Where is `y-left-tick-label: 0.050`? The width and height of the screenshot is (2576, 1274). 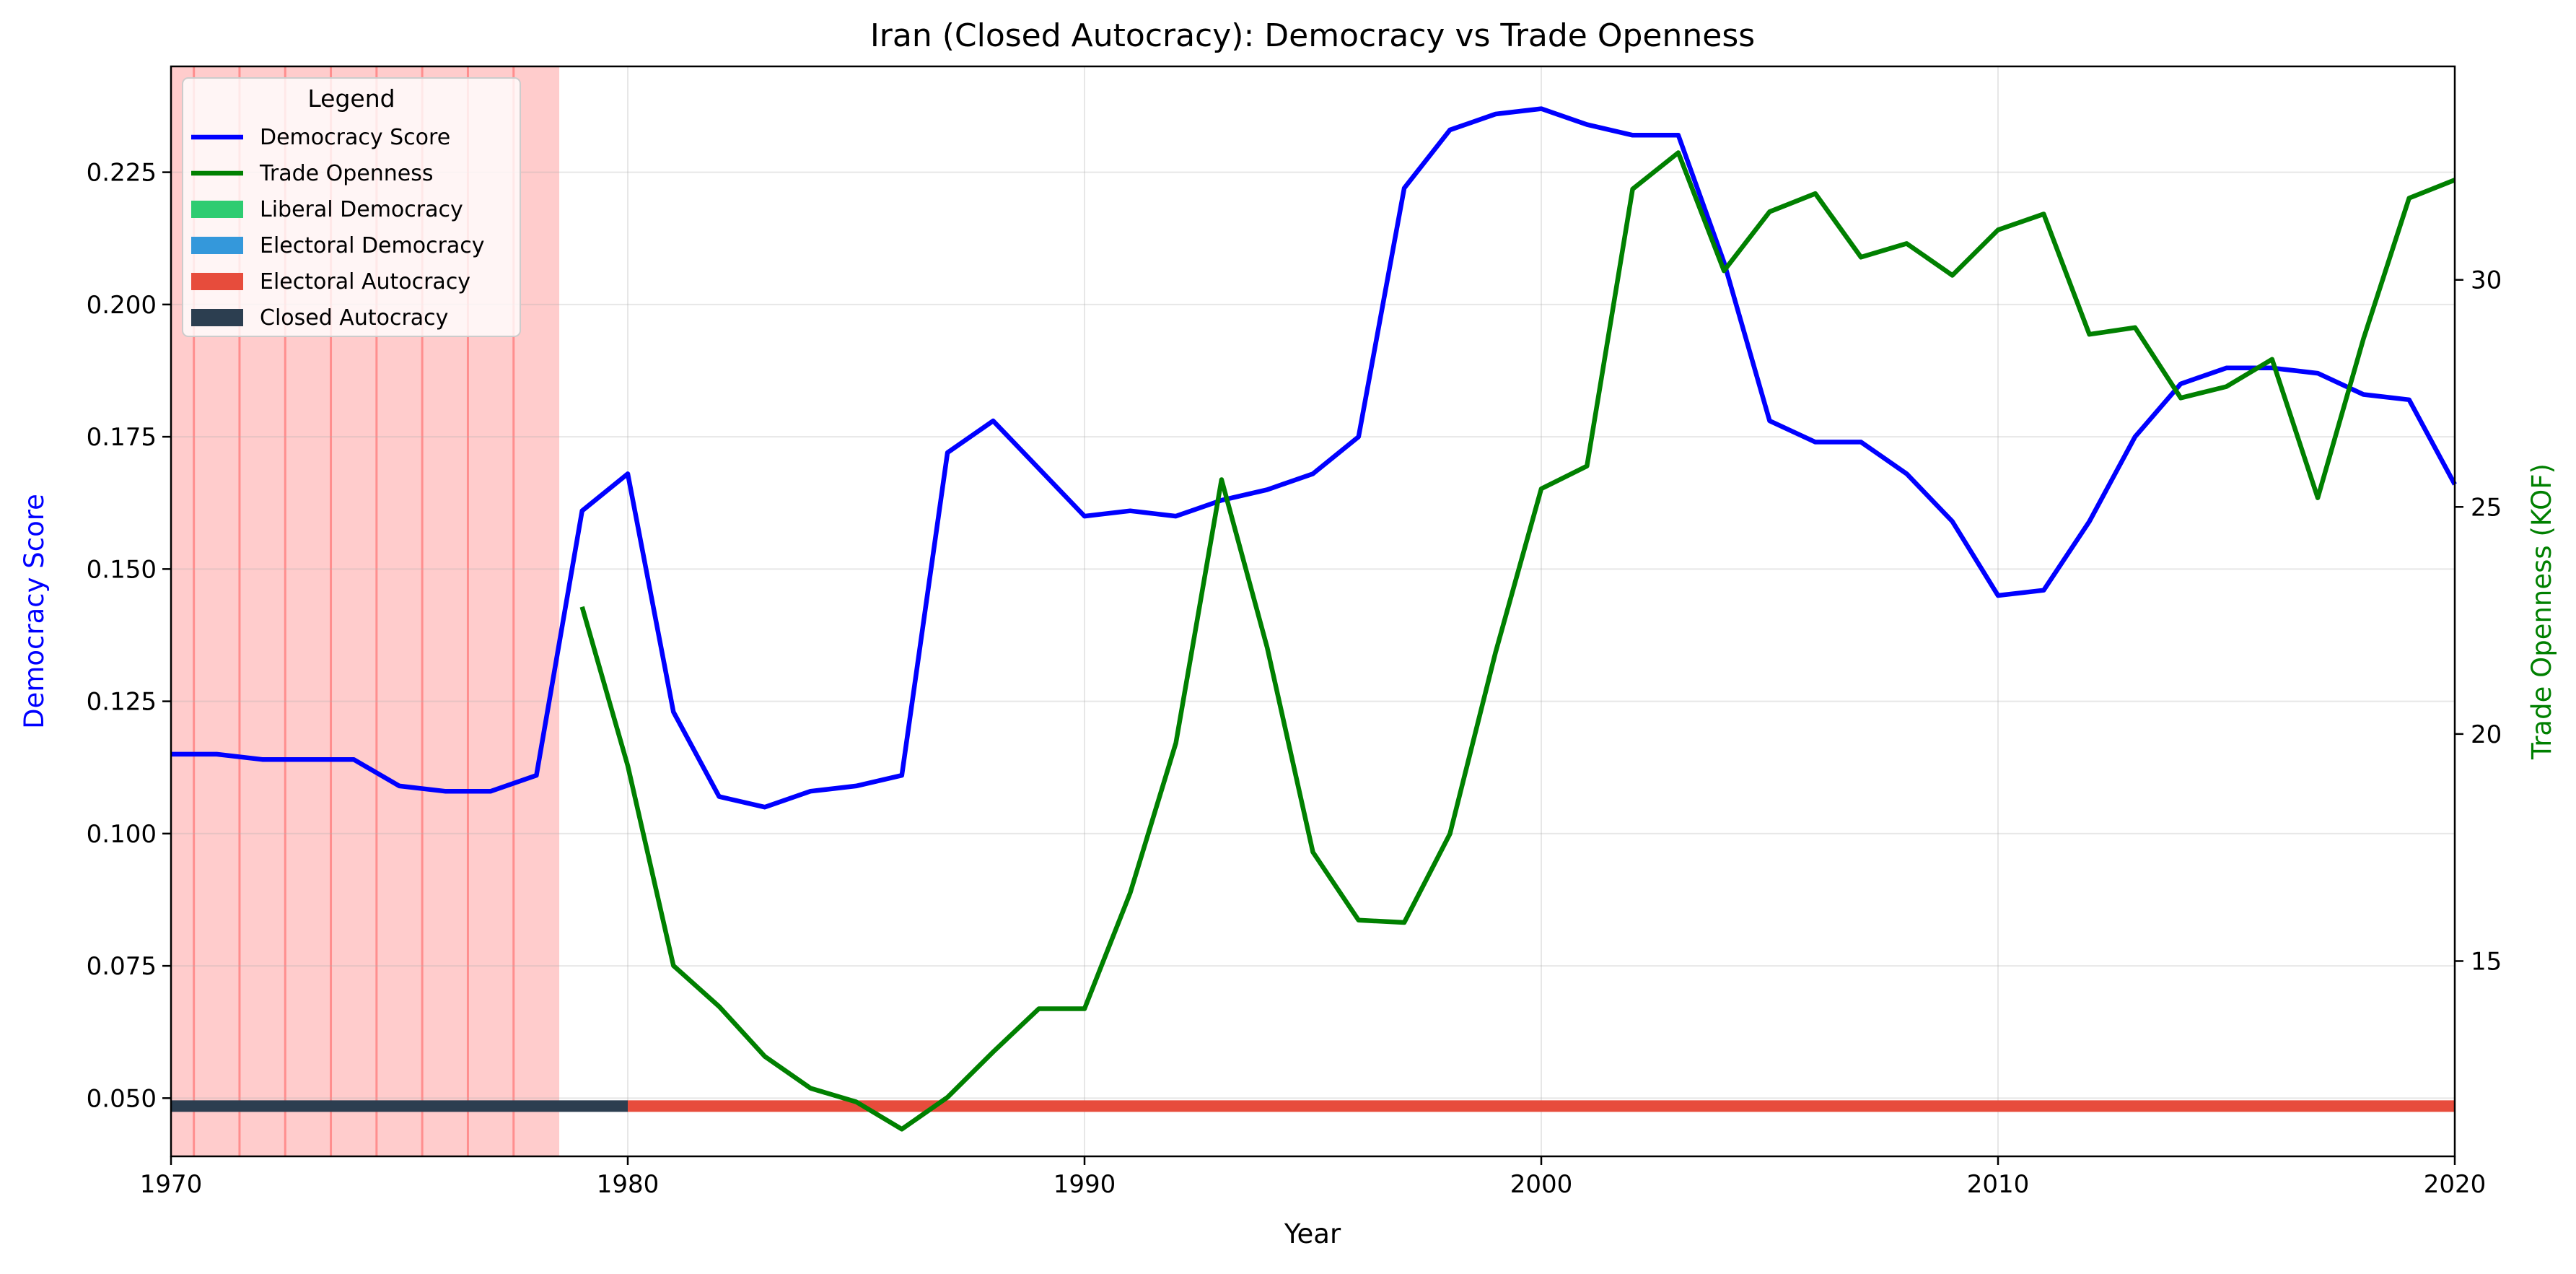
y-left-tick-label: 0.050 is located at coordinates (122, 1098).